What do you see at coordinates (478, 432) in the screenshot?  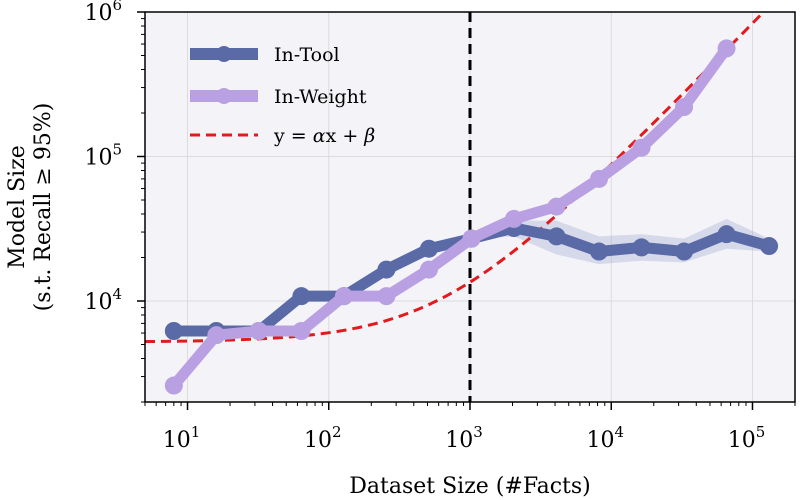 I see `x-tick-exponent: 3` at bounding box center [478, 432].